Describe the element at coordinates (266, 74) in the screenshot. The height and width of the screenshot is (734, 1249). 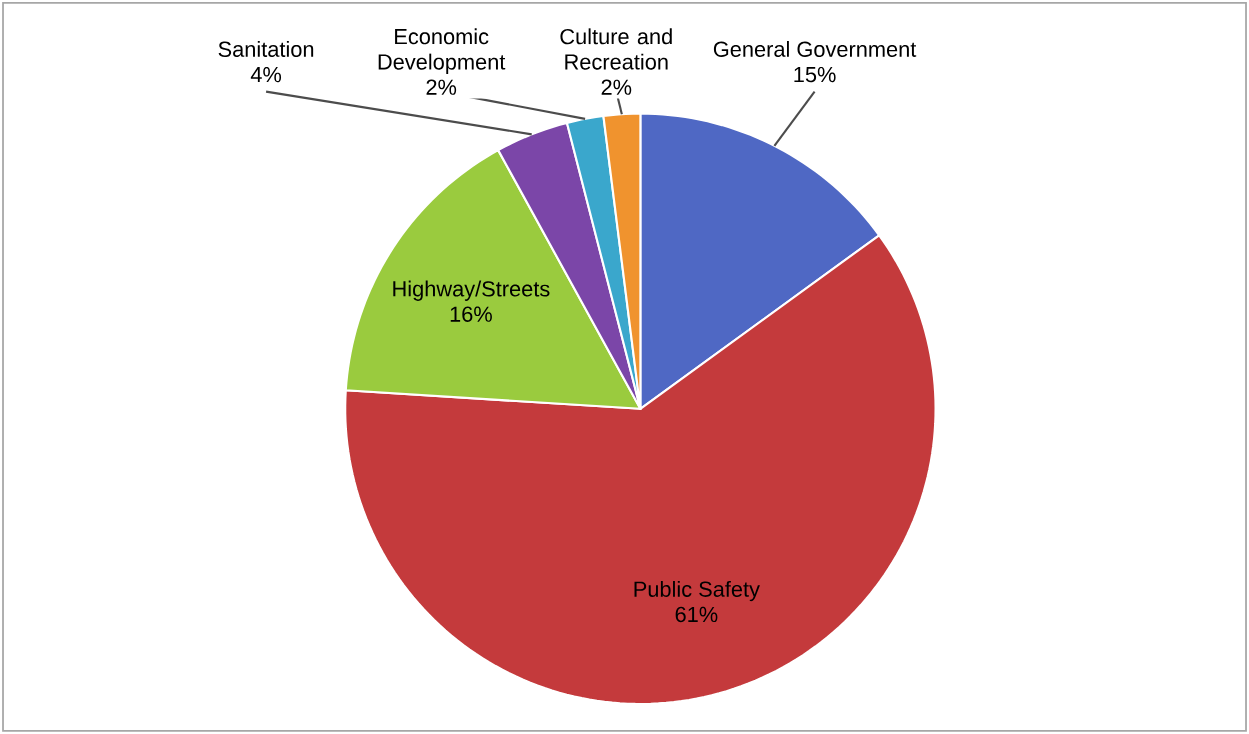
I see `data-label: 4%` at that location.